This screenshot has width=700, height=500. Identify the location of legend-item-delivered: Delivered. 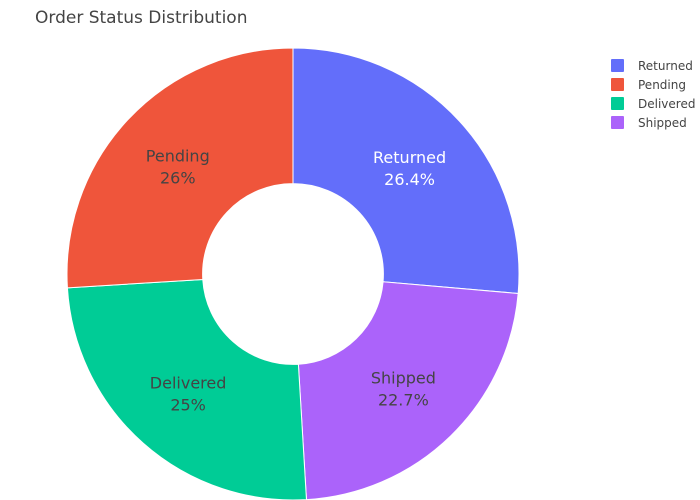
(653, 103).